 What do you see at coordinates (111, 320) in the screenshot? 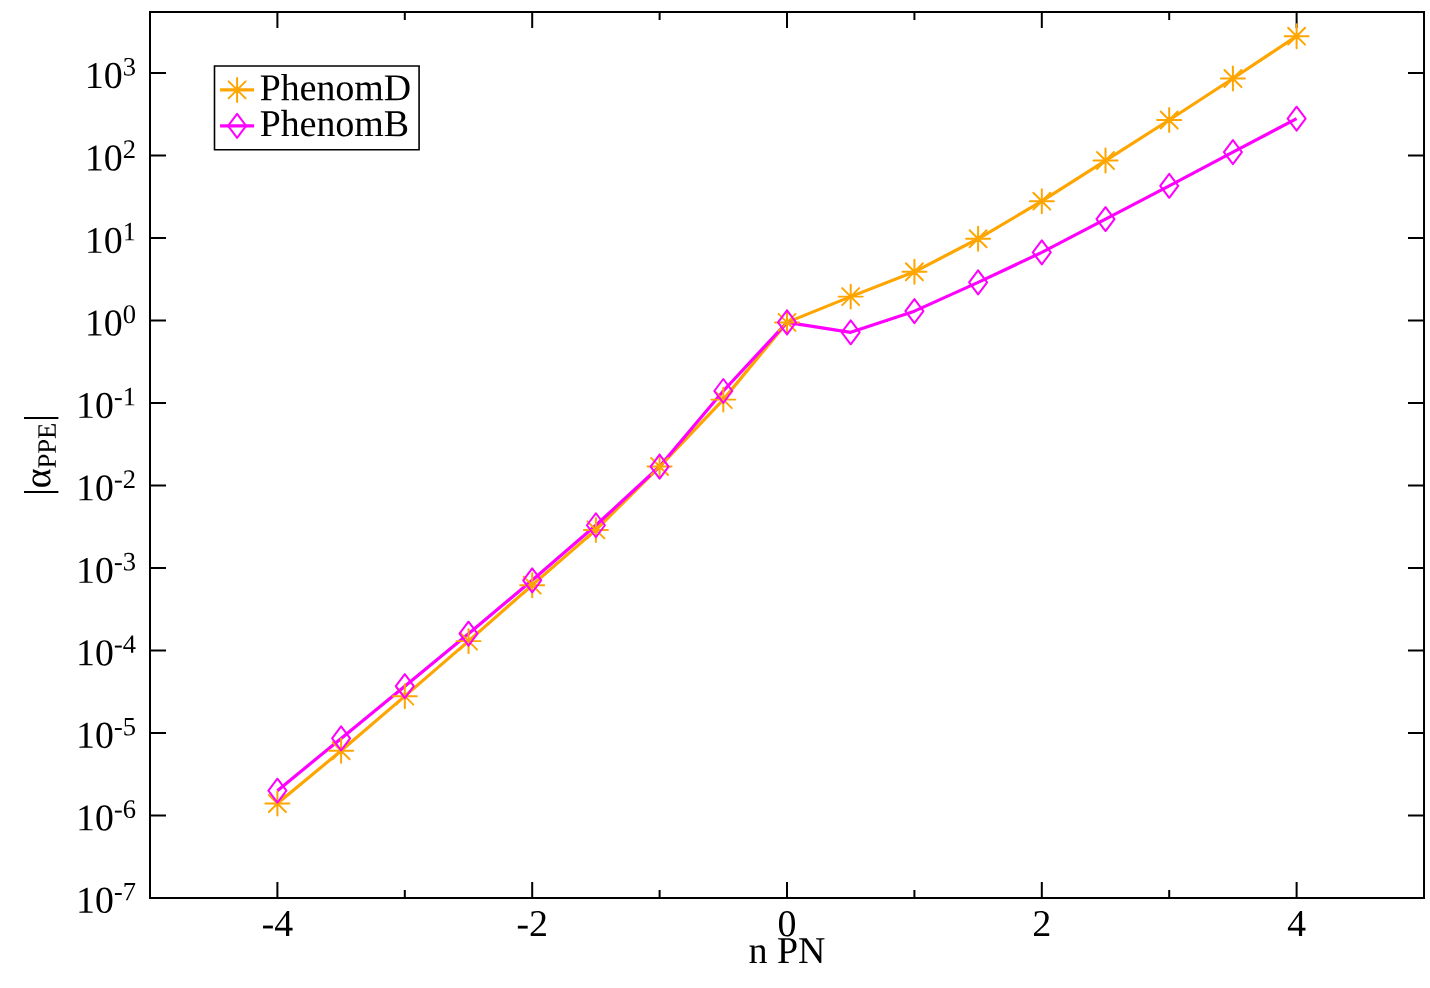
I see `y-tick-label: 10$^{0}$` at bounding box center [111, 320].